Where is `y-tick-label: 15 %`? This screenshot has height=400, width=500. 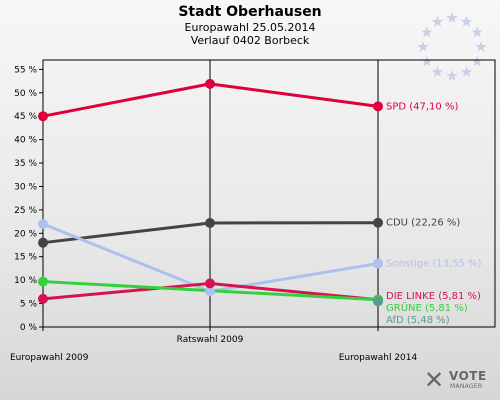
y-tick-label: 15 % is located at coordinates (25, 258).